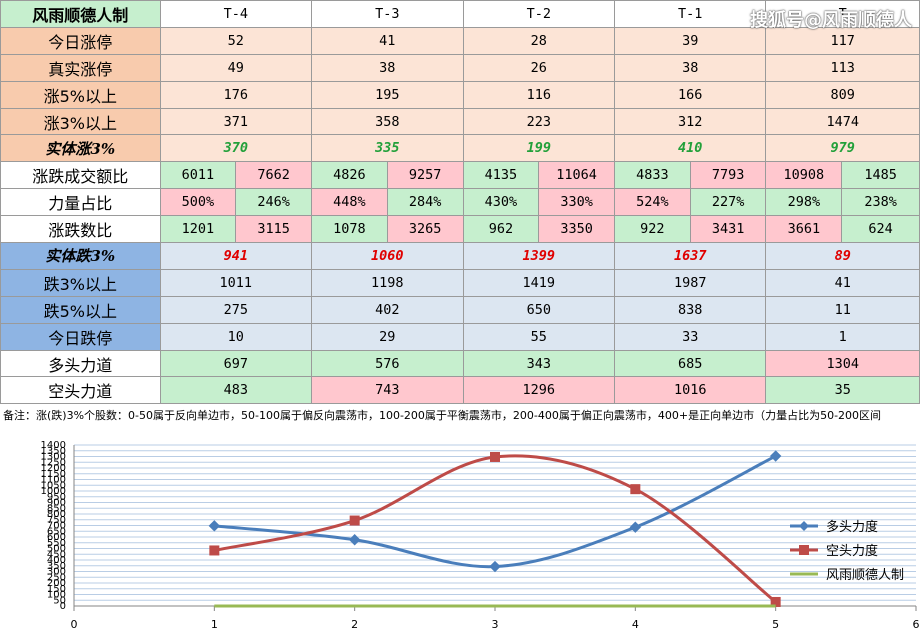 Image resolution: width=920 pixels, height=643 pixels. What do you see at coordinates (56, 537) in the screenshot?
I see `y-tick-label: 600` at bounding box center [56, 537].